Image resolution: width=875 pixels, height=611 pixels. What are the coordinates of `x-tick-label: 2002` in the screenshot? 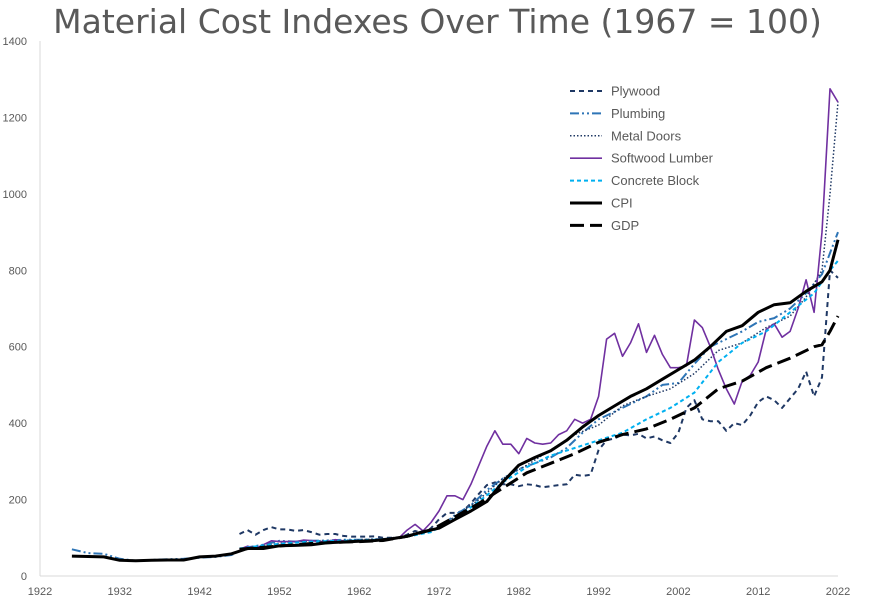 It's located at (678, 592).